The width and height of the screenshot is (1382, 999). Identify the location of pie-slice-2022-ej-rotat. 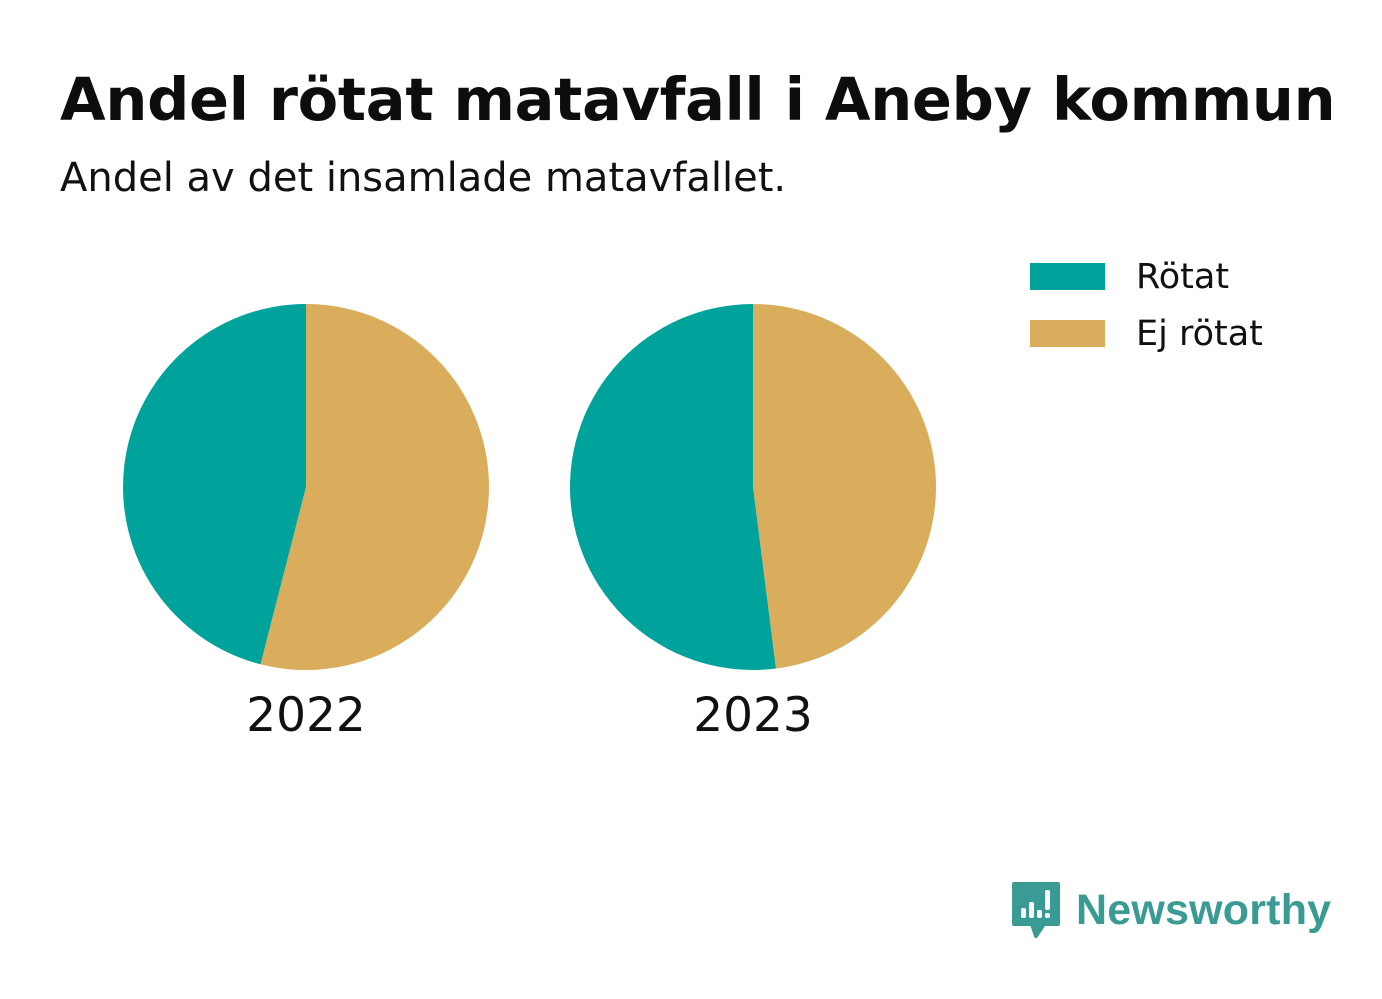
(374, 487).